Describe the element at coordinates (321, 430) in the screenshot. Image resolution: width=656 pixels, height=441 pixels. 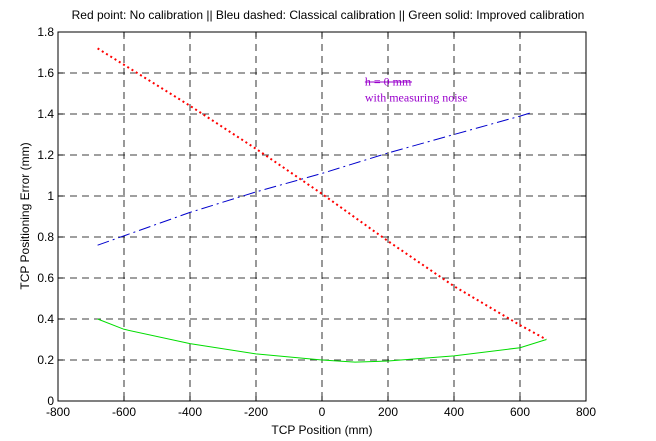
I see `x-axis-label: TCP Position (mm)` at that location.